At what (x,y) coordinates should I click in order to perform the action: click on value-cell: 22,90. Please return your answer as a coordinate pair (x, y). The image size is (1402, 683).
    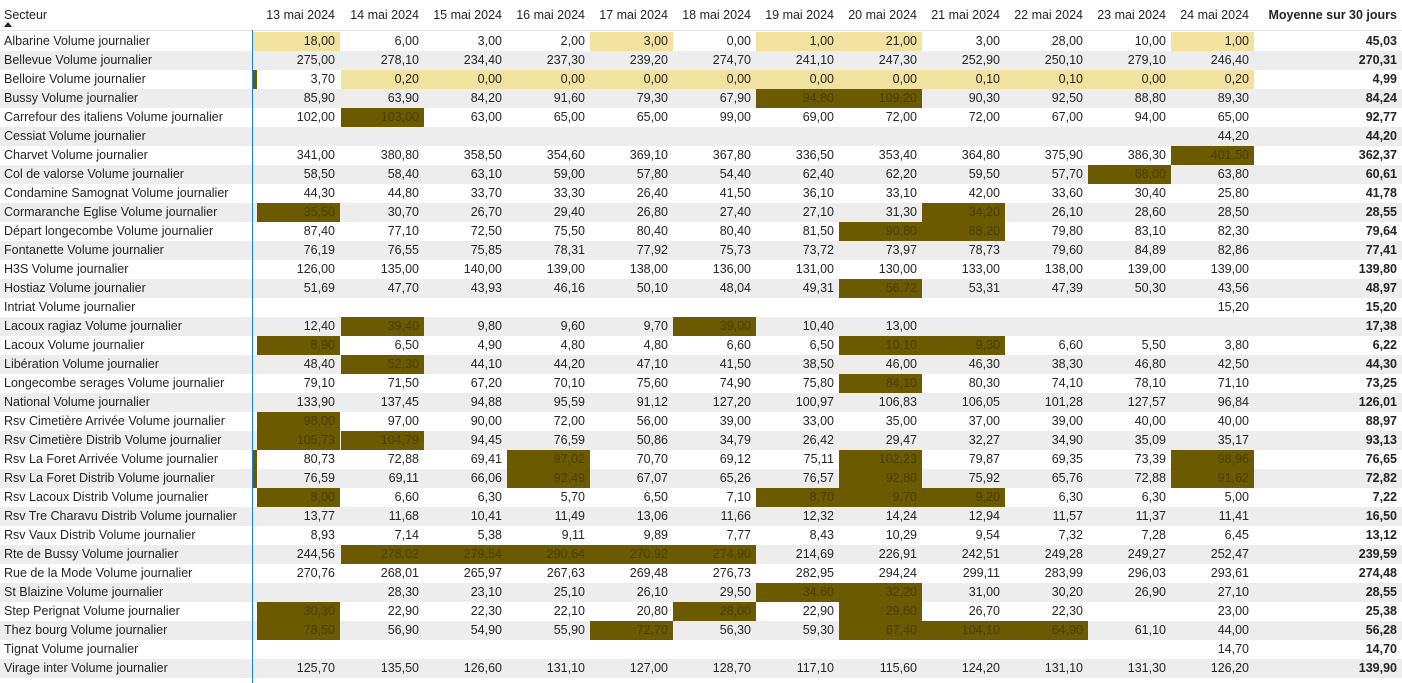
    Looking at the image, I should click on (818, 611).